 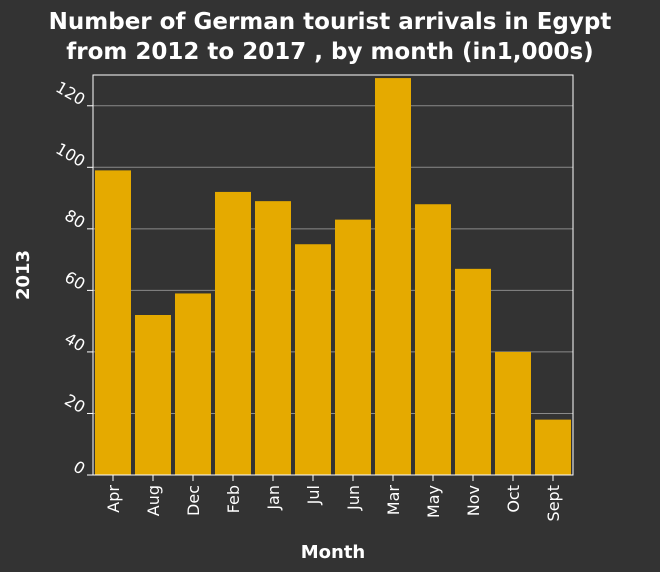 I want to click on y-tick-label: 0, so click(x=79, y=468).